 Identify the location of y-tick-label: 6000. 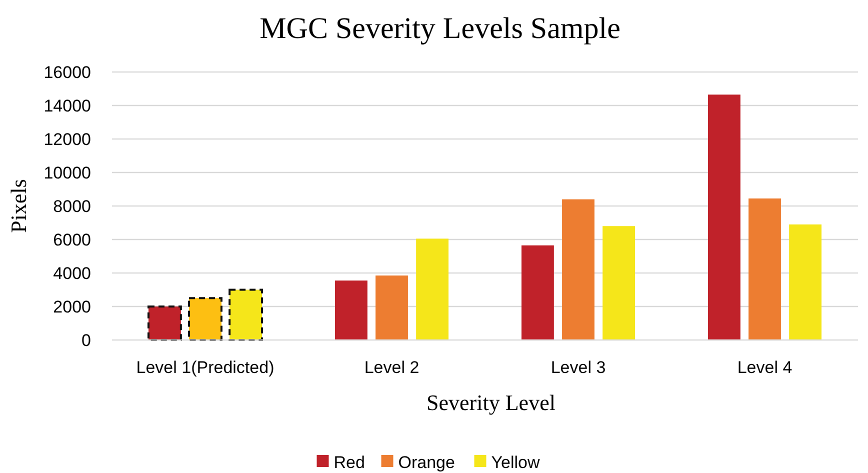
(72, 240).